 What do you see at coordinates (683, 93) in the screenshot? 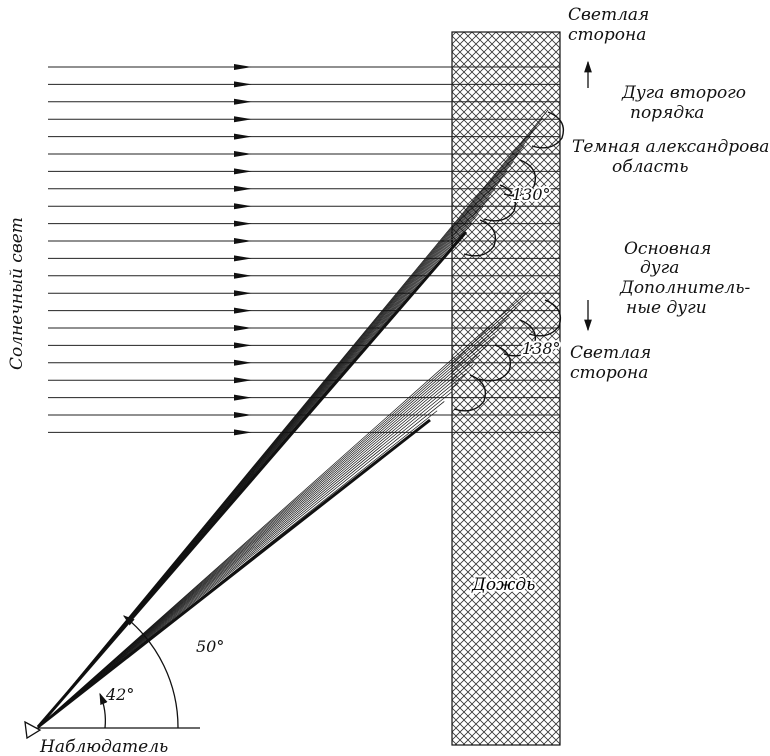
I see `label: Дуга второго` at bounding box center [683, 93].